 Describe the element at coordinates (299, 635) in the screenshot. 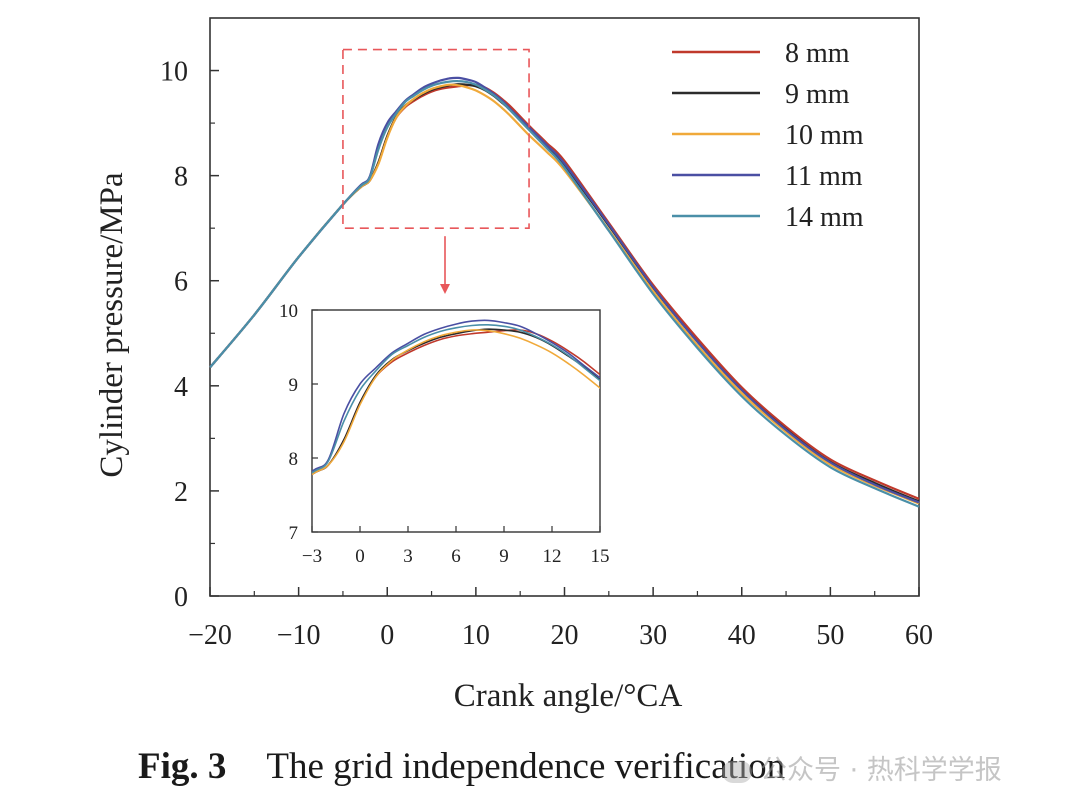

I see `x-tick-label: −10` at that location.